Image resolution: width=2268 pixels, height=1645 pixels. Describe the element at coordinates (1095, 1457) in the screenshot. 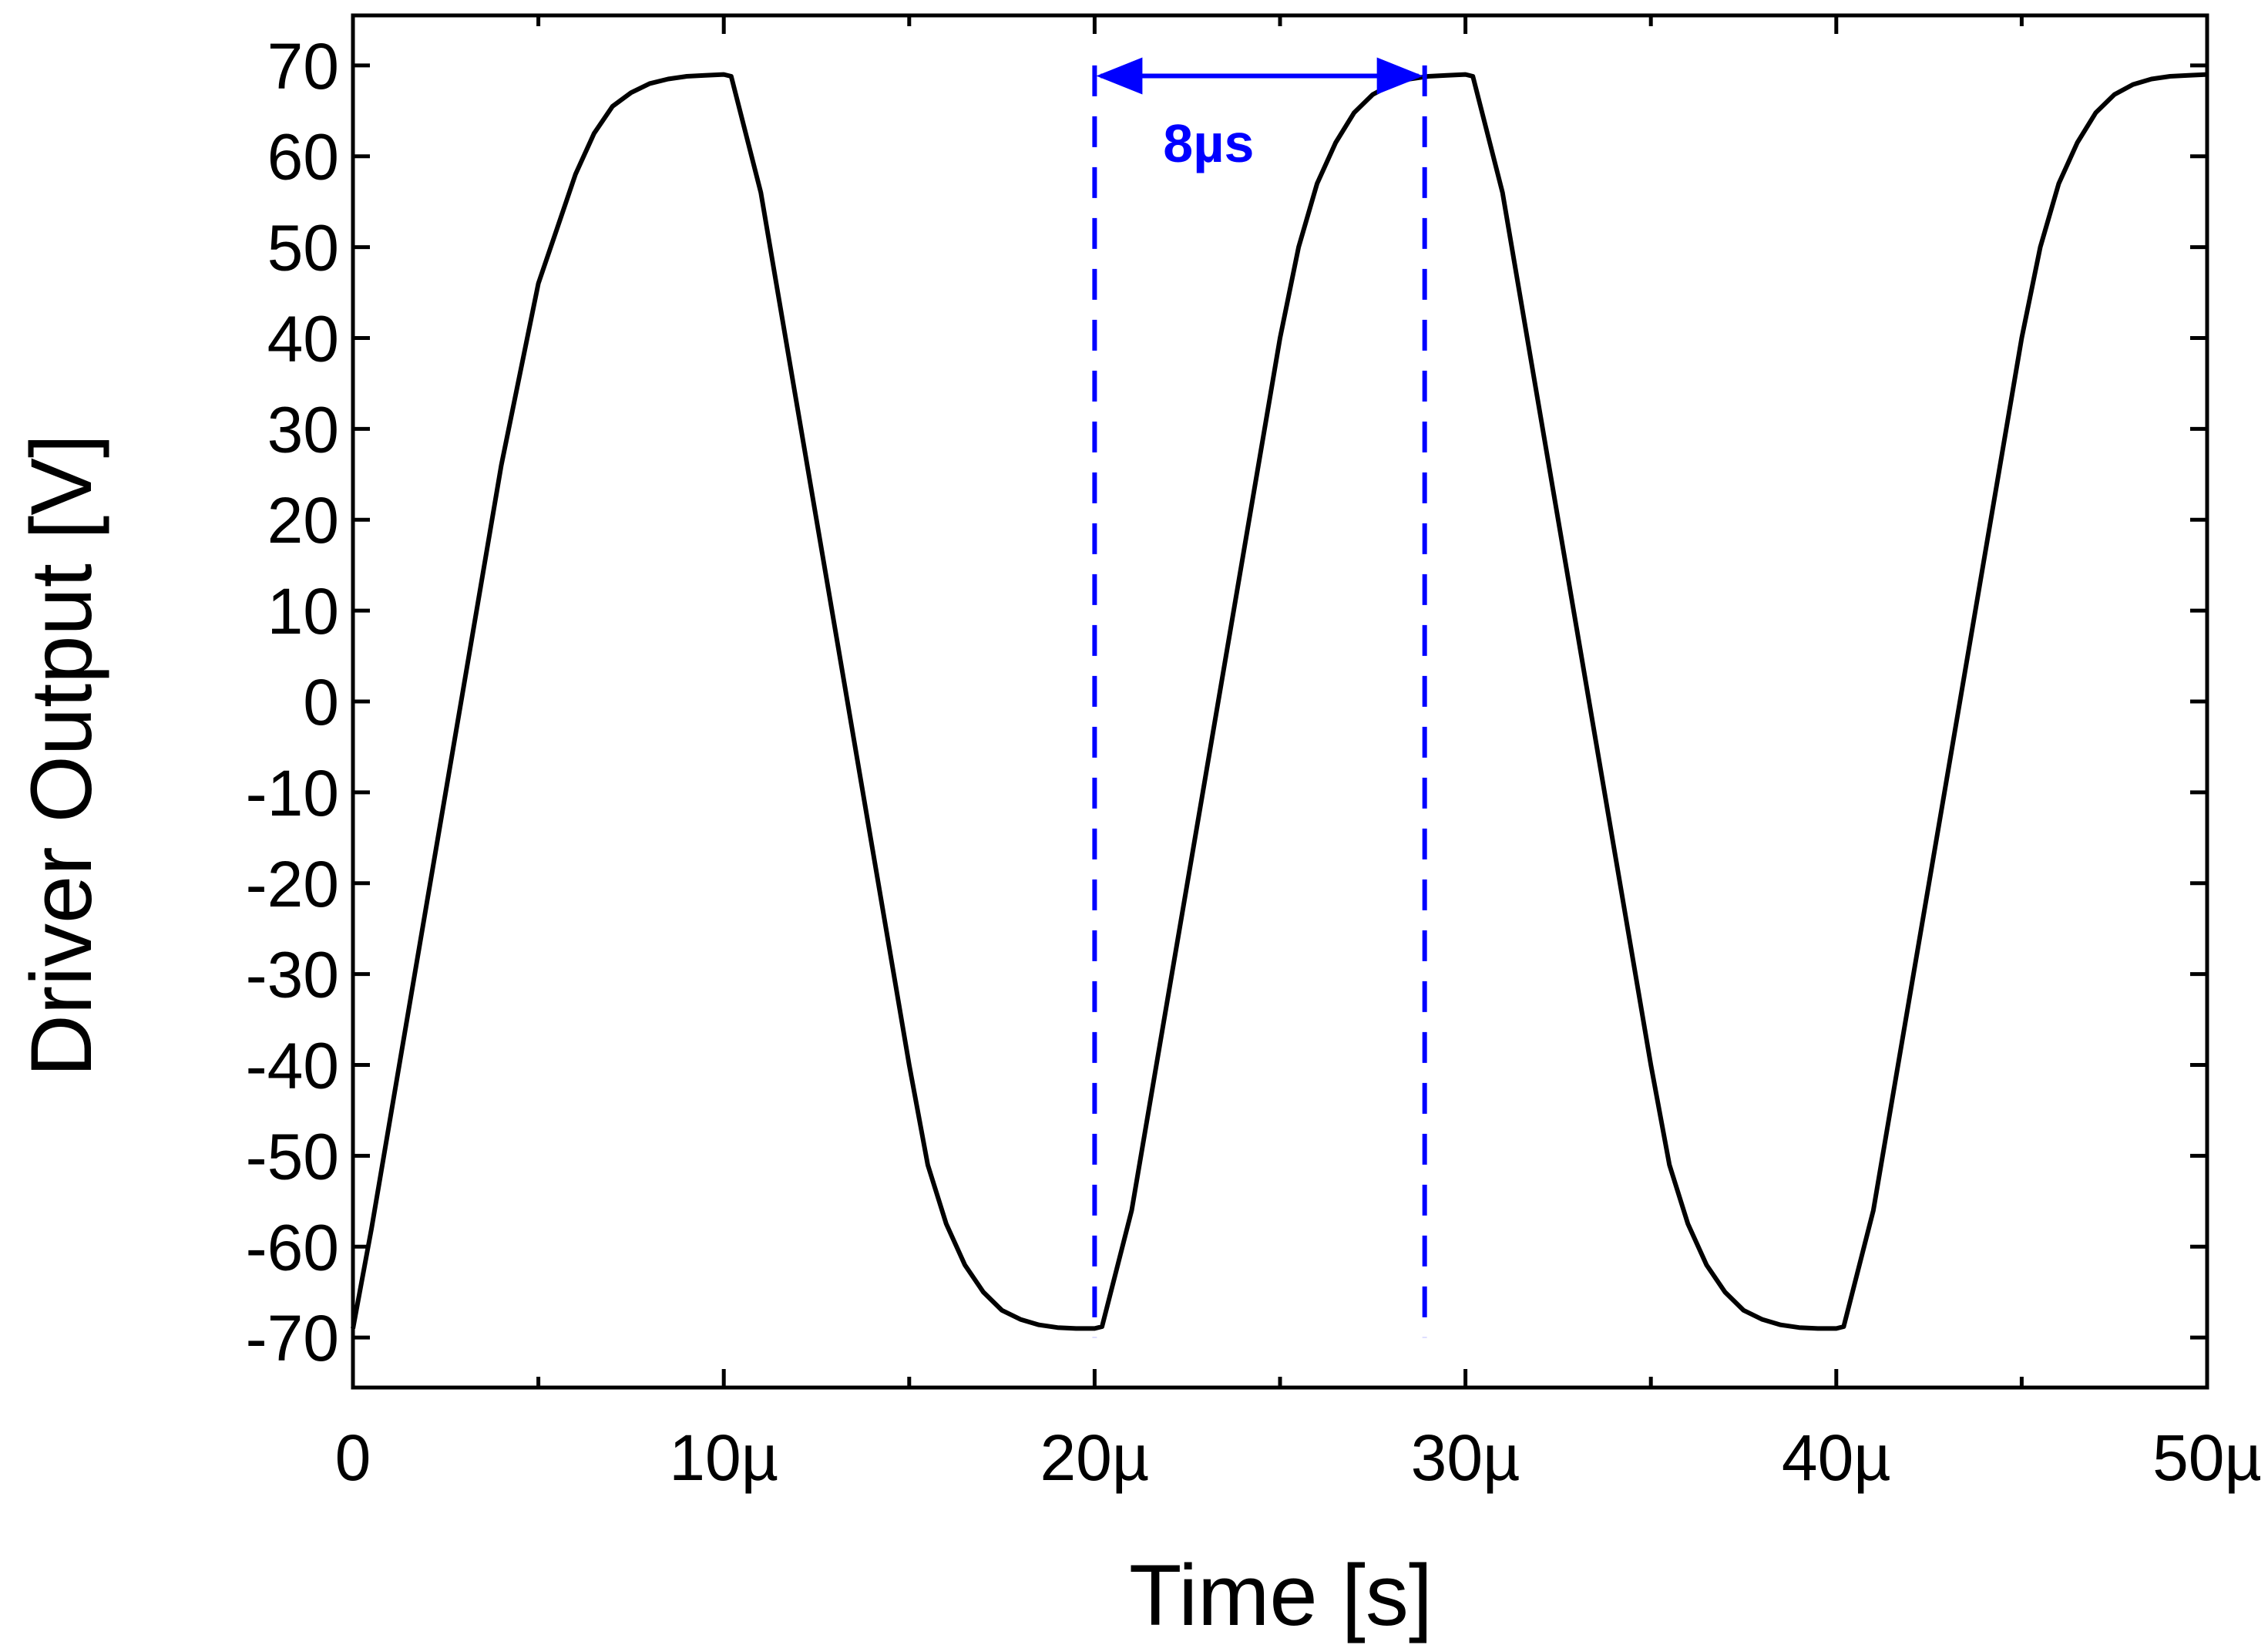

I see `x-tick-label: 20µ` at that location.